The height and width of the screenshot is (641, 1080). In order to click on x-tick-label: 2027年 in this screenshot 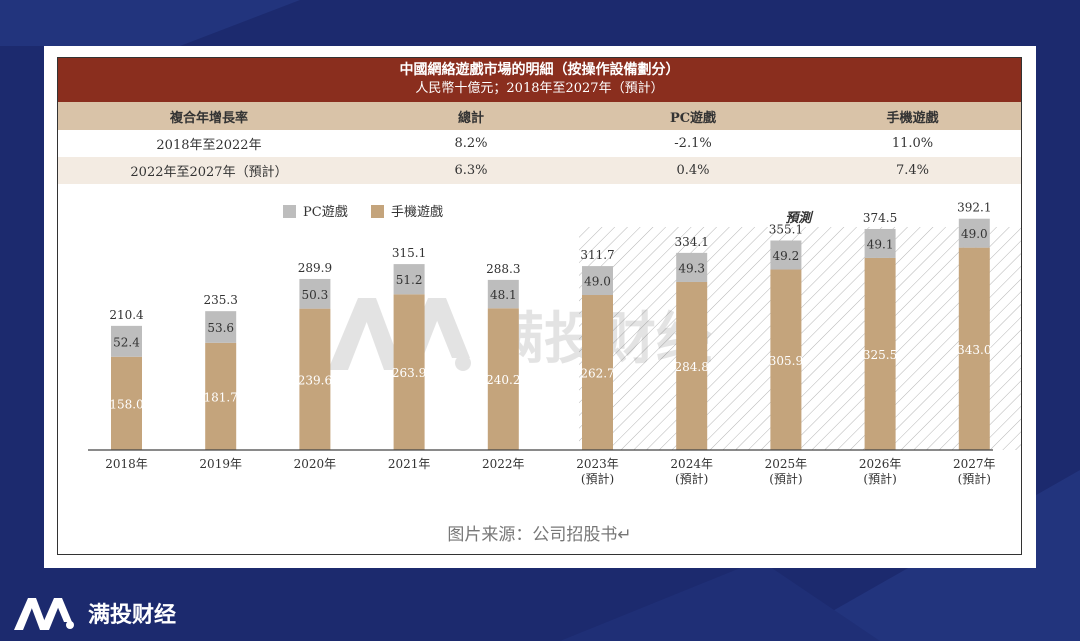, I will do `click(974, 464)`.